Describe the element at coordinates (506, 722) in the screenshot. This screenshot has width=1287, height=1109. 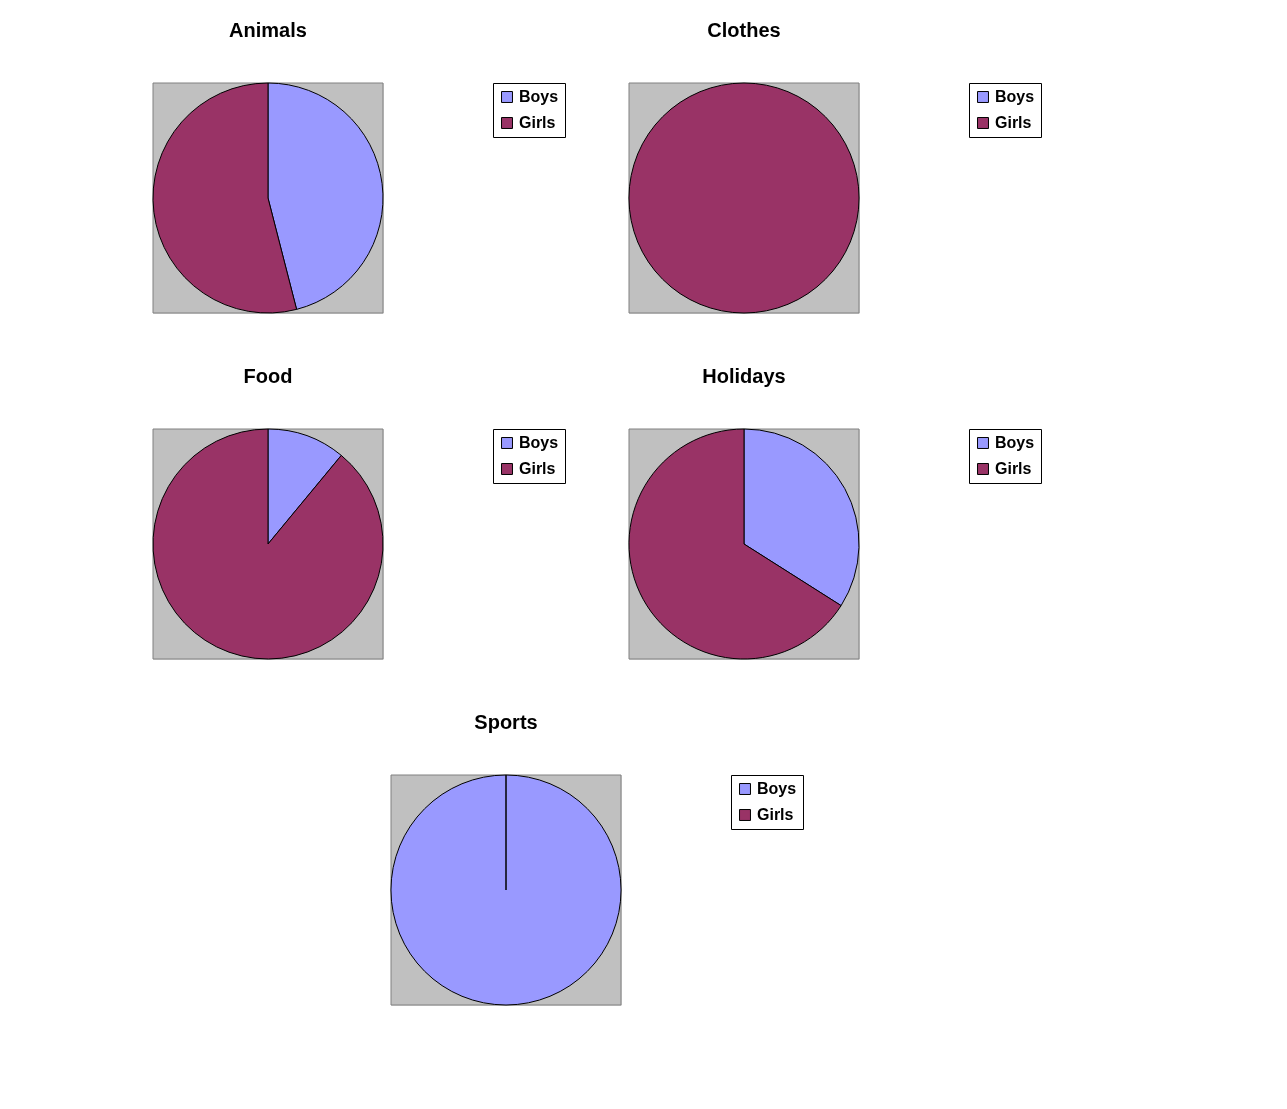
I see `chart-title: Sports` at that location.